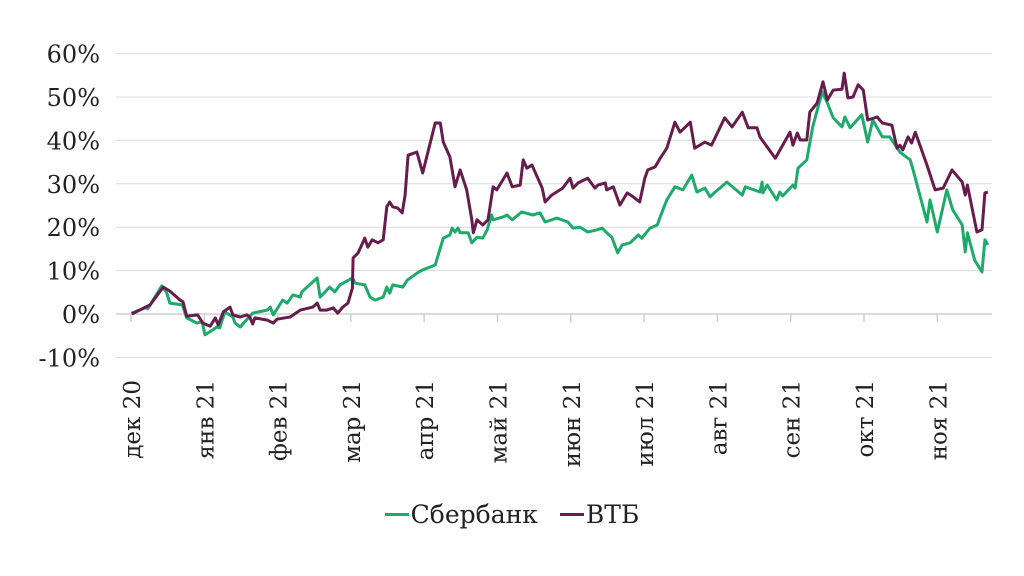 Image resolution: width=1024 pixels, height=576 pixels. Describe the element at coordinates (866, 419) in the screenshot. I see `x-tick-label: окт 21` at that location.